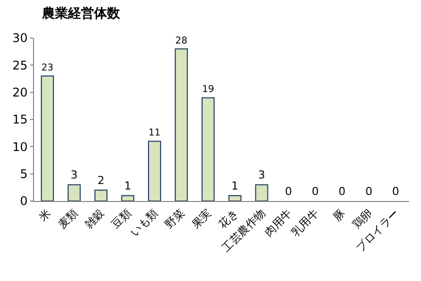 Image resolution: width=421 pixels, height=281 pixels. Describe the element at coordinates (181, 40) in the screenshot. I see `data-label: 28` at that location.